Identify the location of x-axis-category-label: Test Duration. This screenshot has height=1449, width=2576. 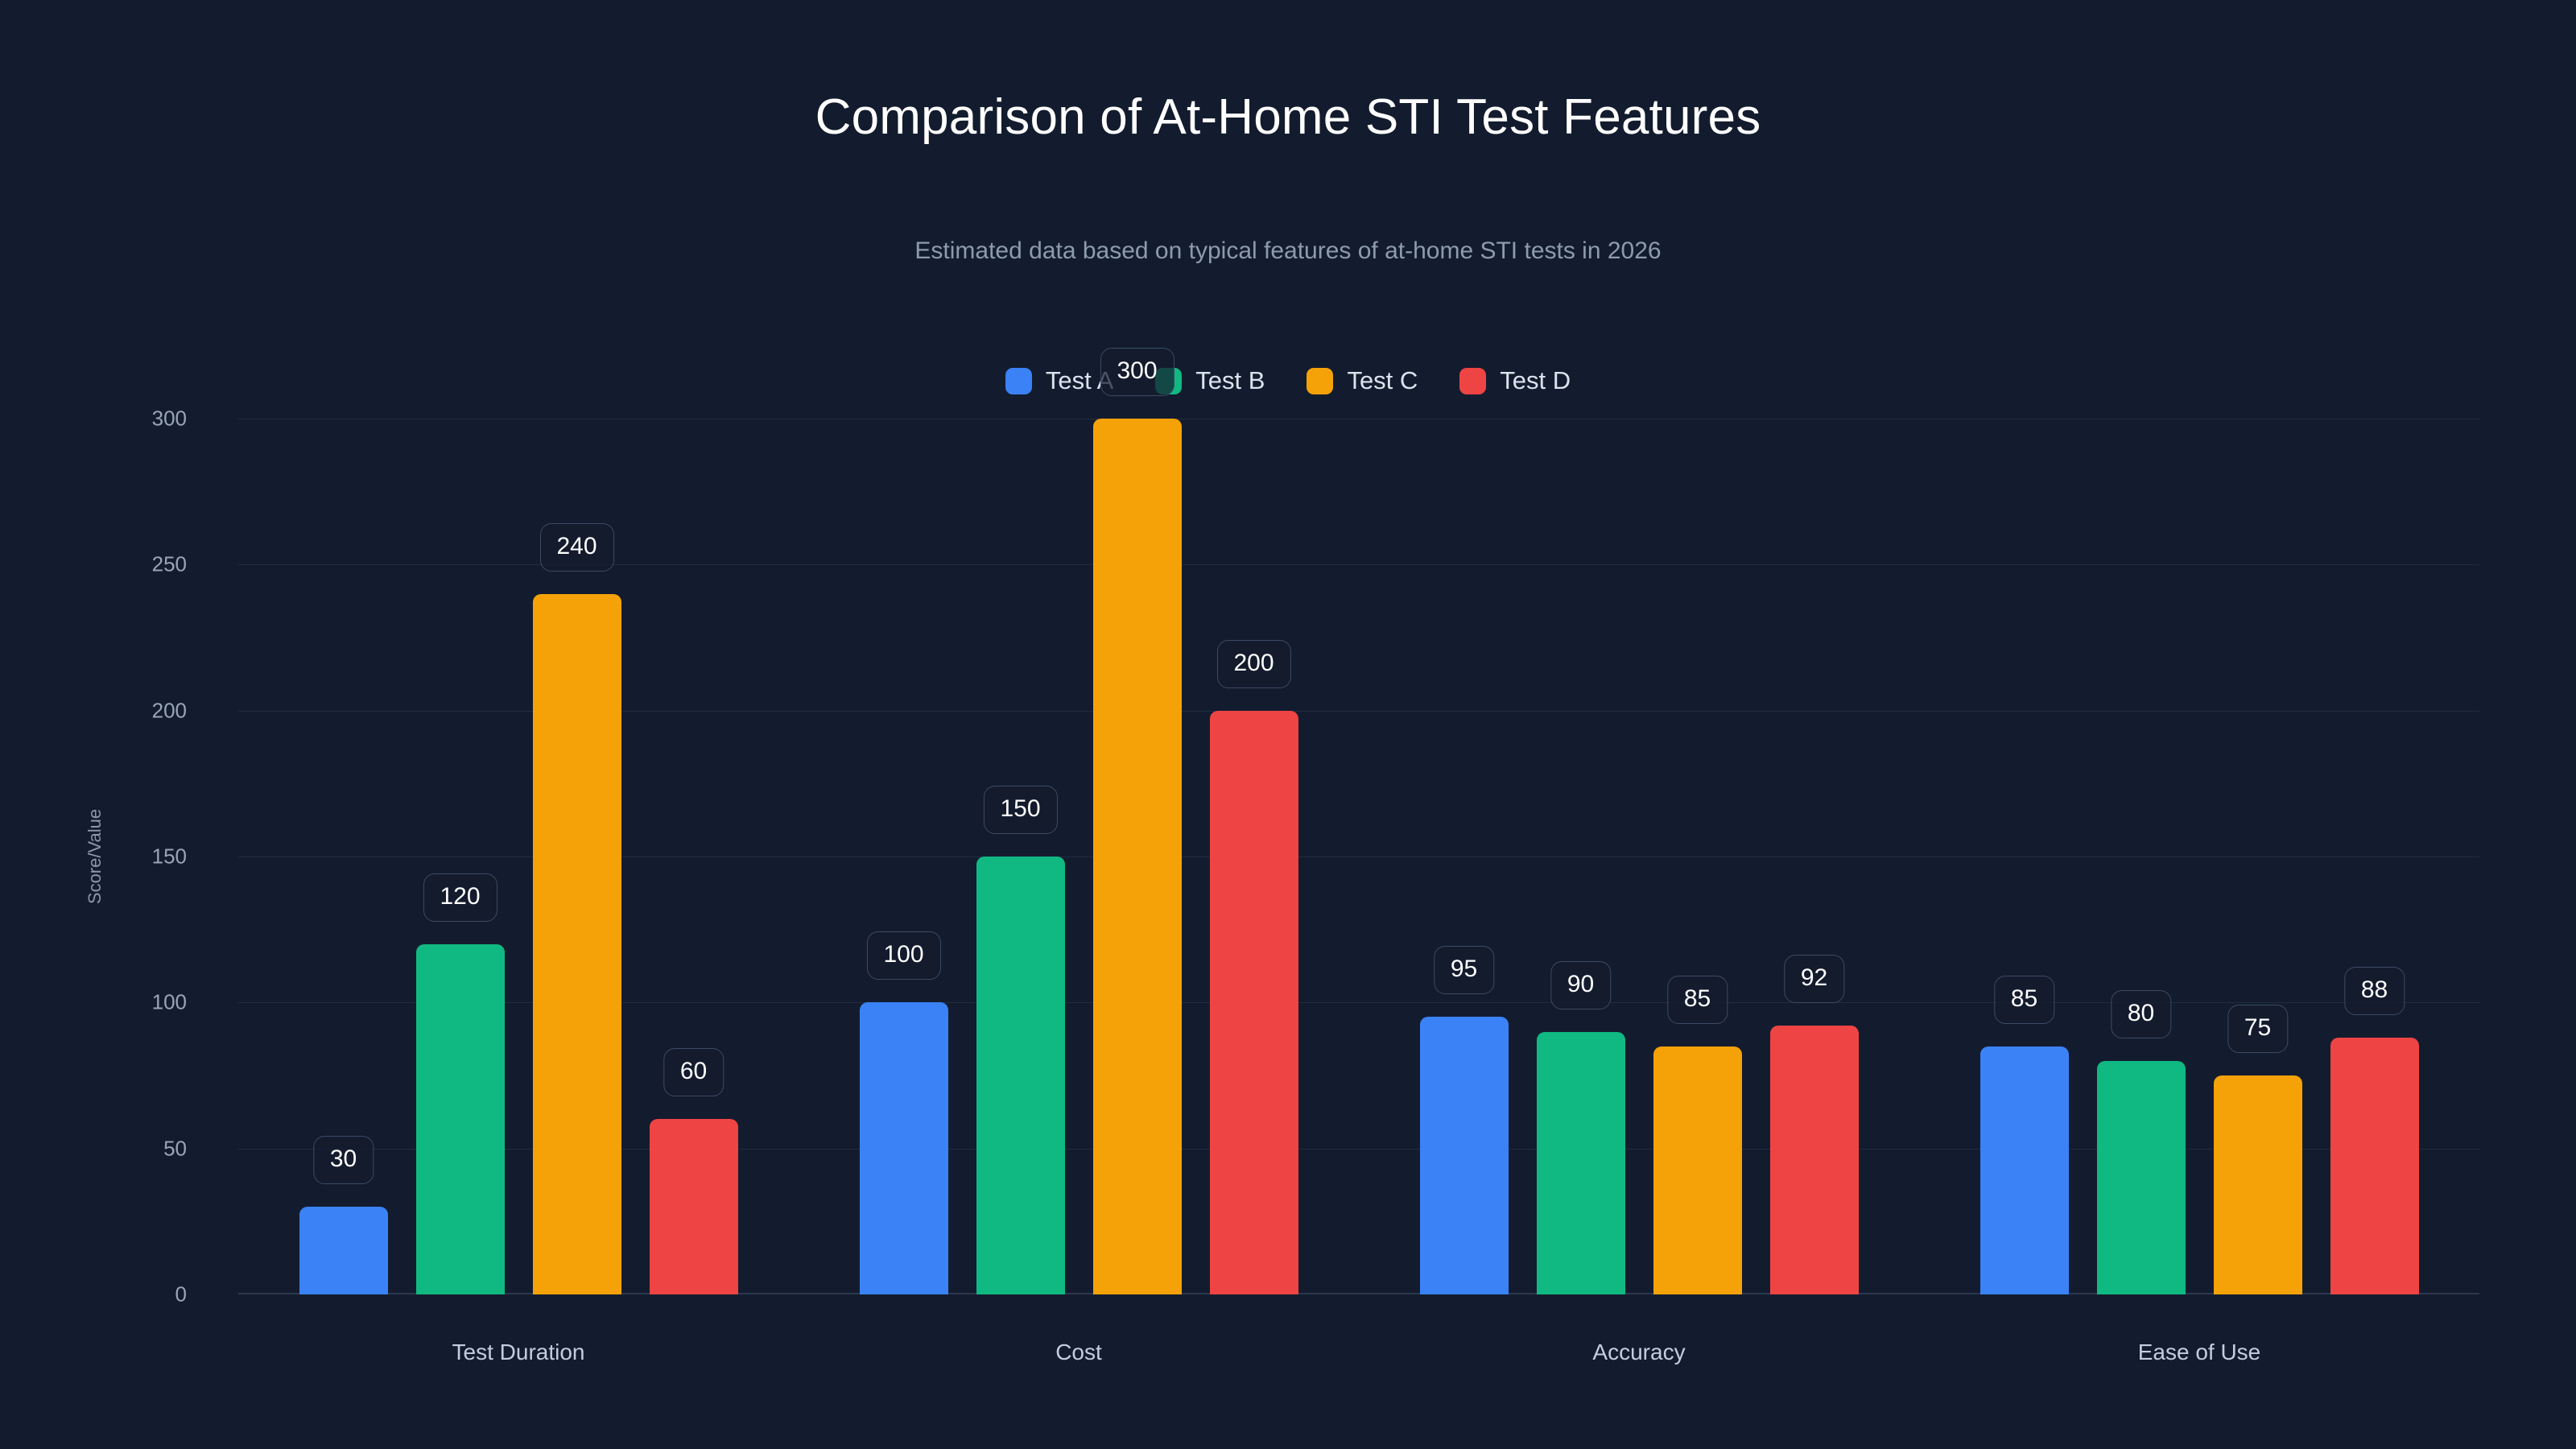
(518, 1352).